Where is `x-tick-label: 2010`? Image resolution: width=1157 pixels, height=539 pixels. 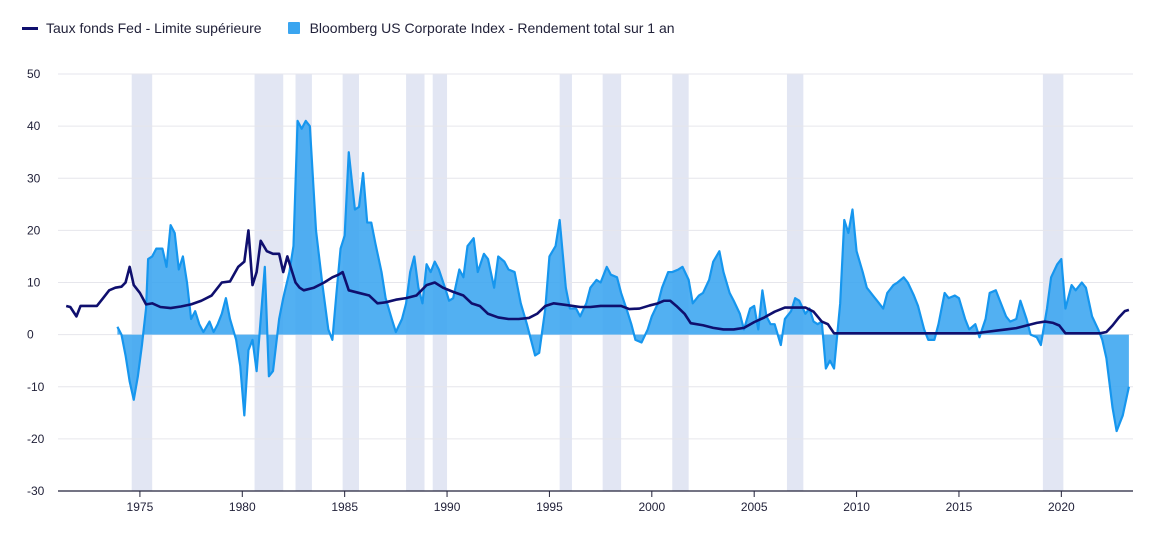
x-tick-label: 2010 is located at coordinates (856, 507).